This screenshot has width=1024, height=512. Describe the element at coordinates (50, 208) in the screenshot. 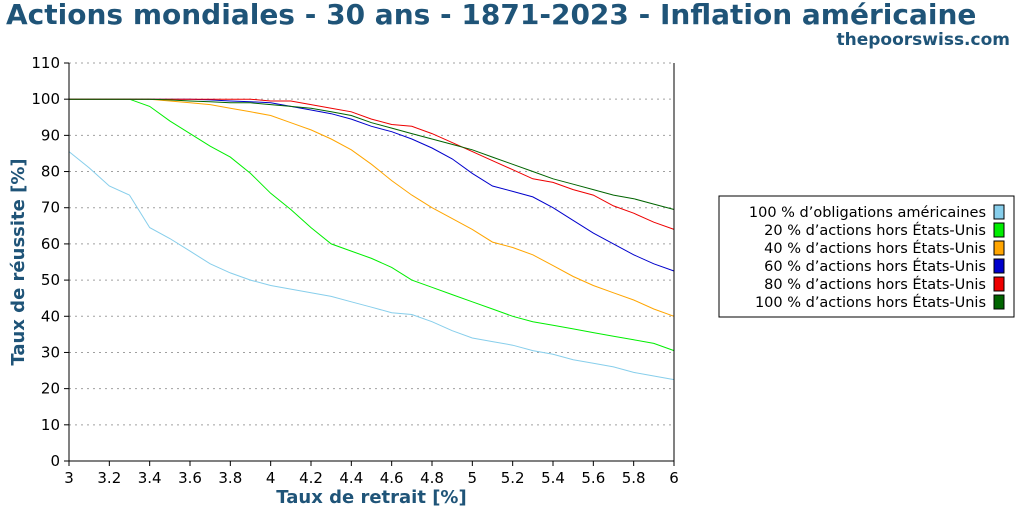

I see `y-tick-label: 70` at that location.